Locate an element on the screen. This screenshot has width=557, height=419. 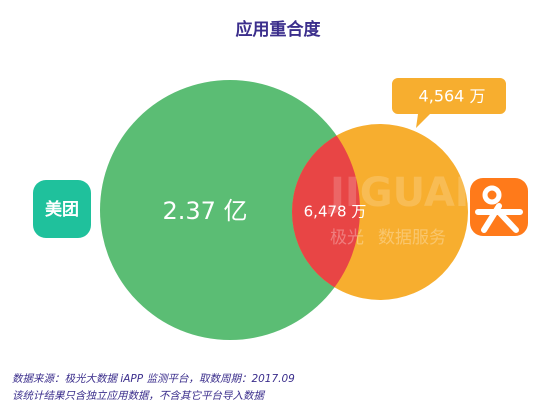
set-label: 美团 is located at coordinates (62, 209).